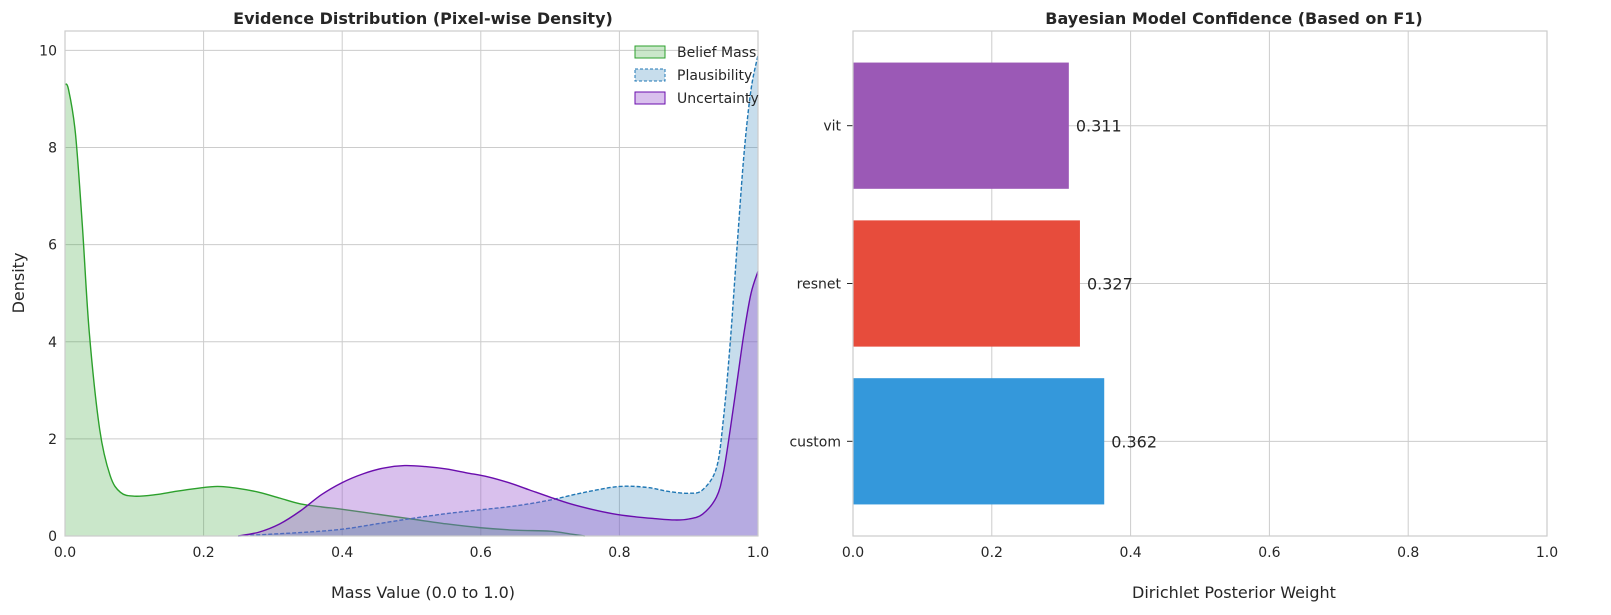 Image resolution: width=1611 pixels, height=615 pixels. I want to click on confidence-x-tick-label: 0.0, so click(853, 553).